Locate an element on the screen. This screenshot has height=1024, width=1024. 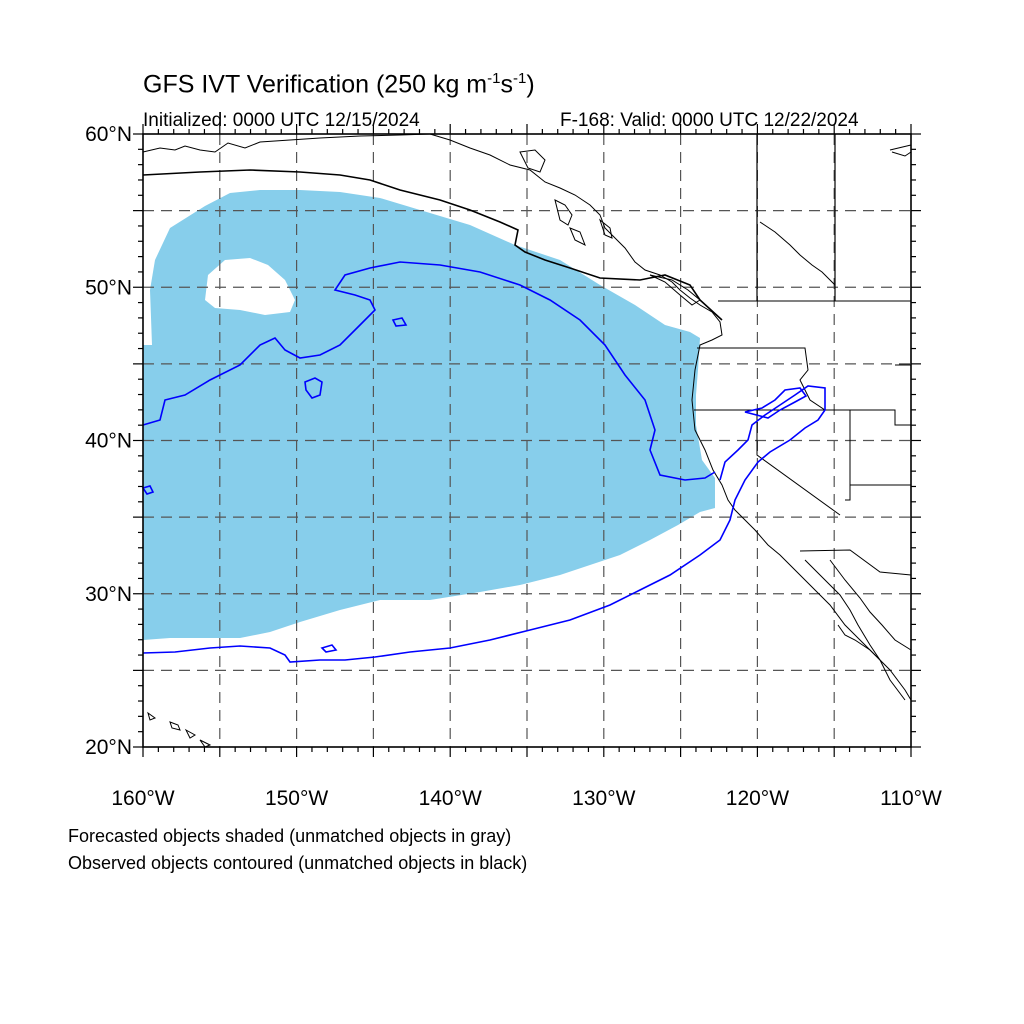
valid-time: F-168: Valid: 0000 UTC 12/22/2024 is located at coordinates (709, 120).